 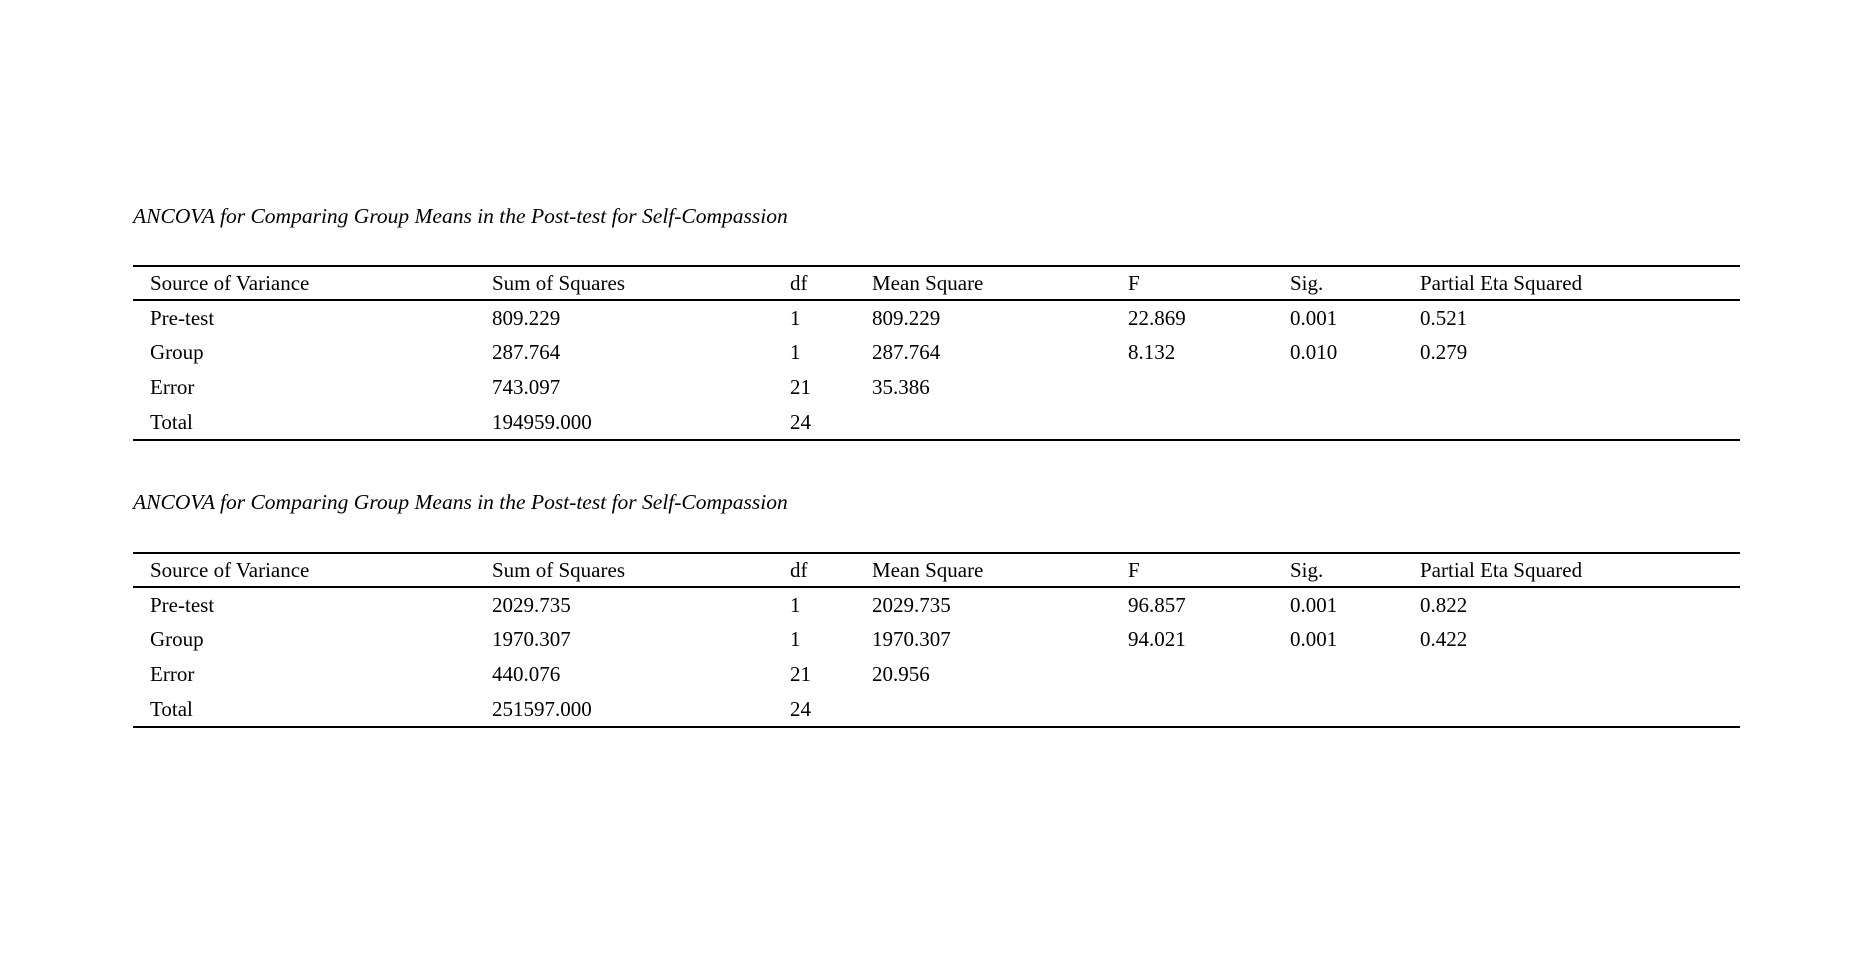 I want to click on table-row: Group 1970.307 1 1970.307 94.021 0.001 0.422, so click(x=936, y=639).